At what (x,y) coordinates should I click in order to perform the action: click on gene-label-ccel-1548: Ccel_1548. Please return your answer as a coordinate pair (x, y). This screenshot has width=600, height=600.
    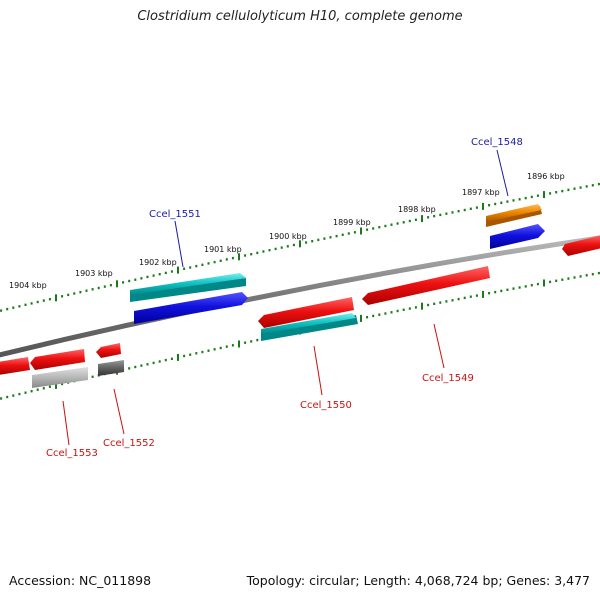
    Looking at the image, I should click on (497, 142).